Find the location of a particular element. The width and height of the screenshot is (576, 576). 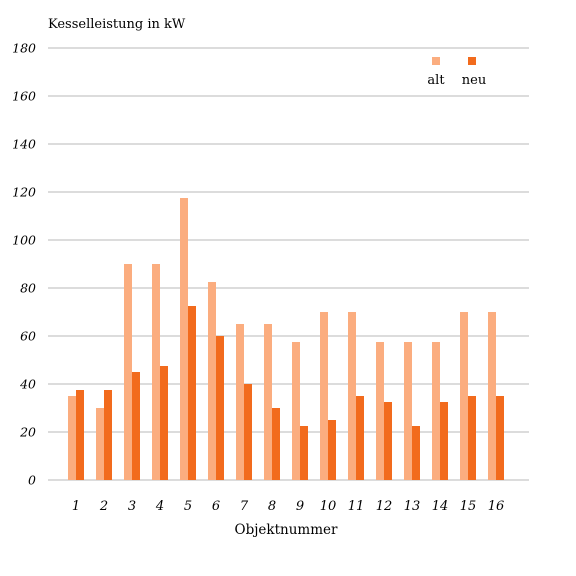

x-axis-label: Objektnummer is located at coordinates (286, 530).